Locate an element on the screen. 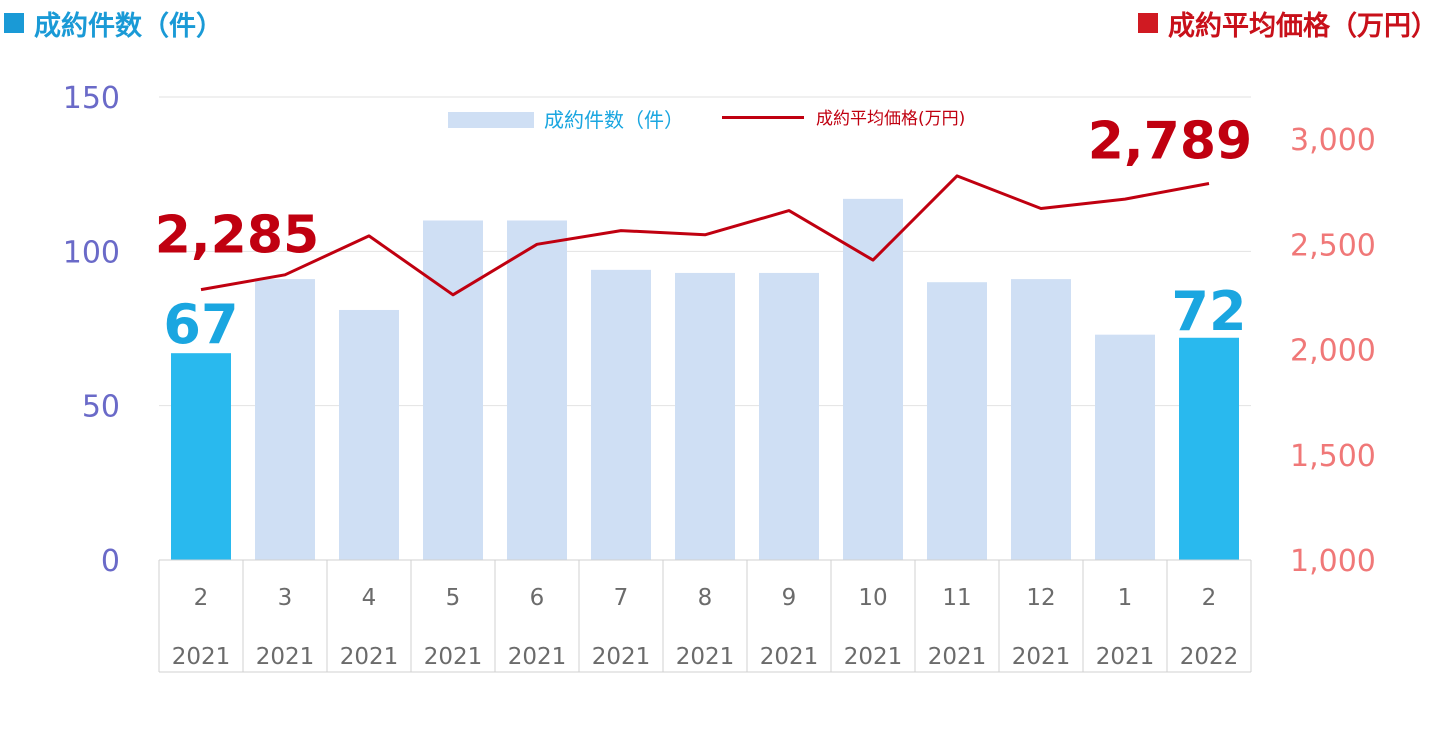 Image resolution: width=1440 pixels, height=738 pixels. left-axis-tick-label: 50 is located at coordinates (101, 407).